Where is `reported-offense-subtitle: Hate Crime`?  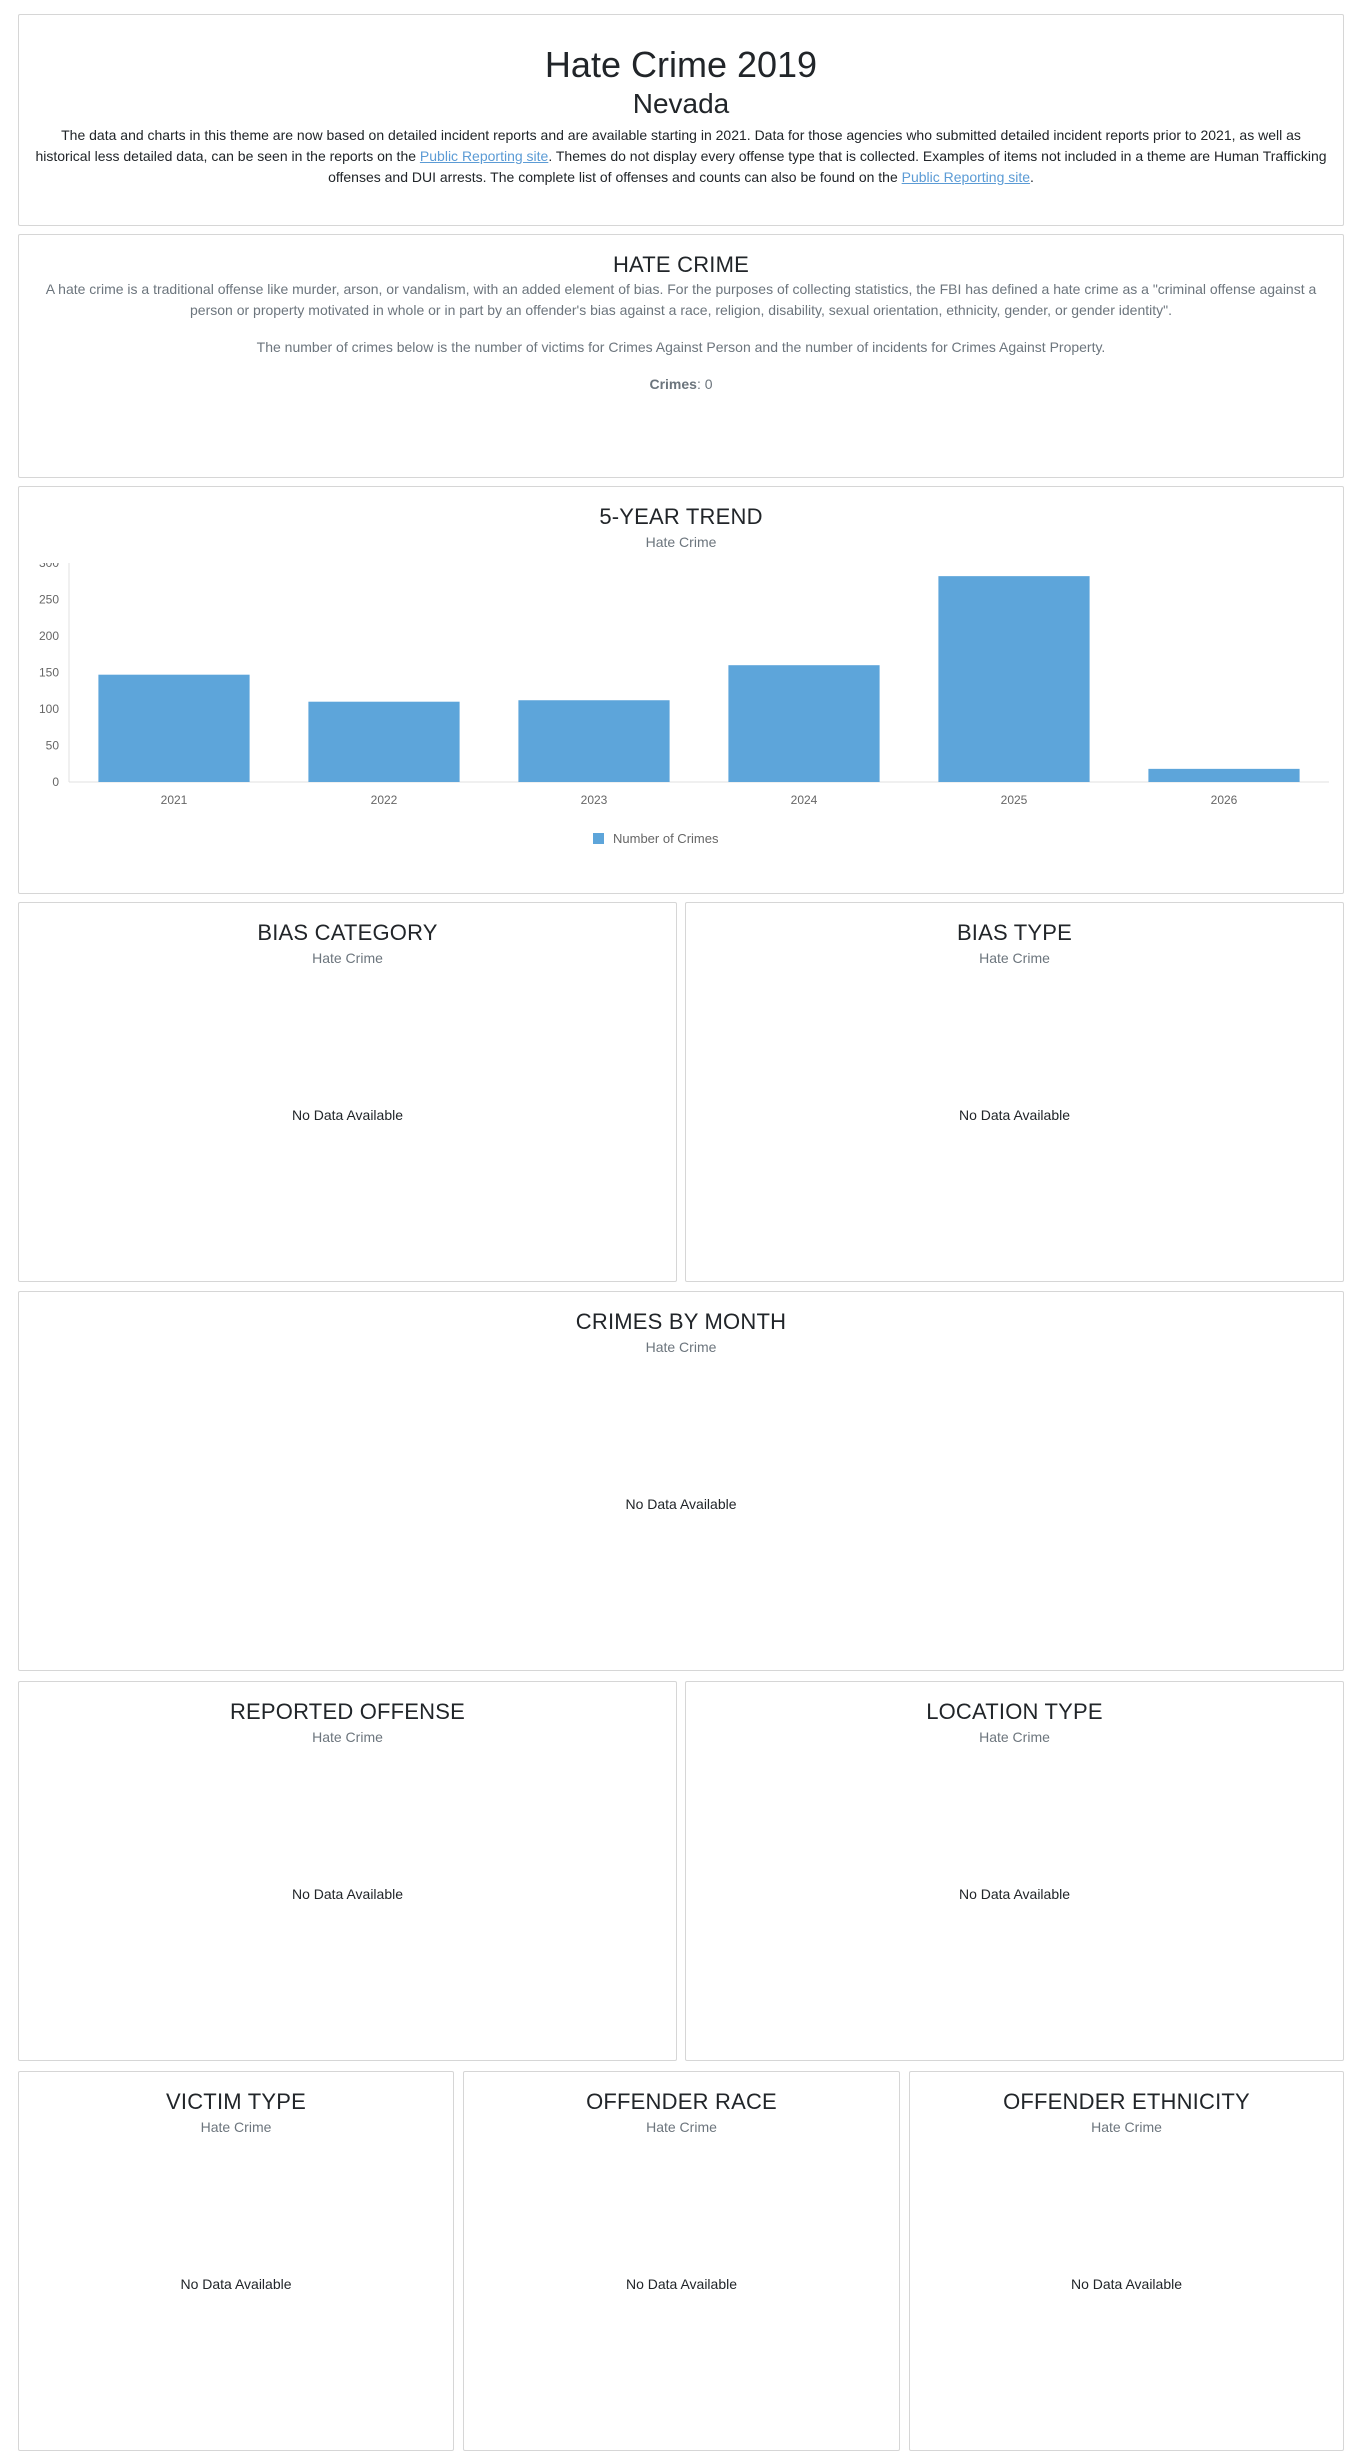
reported-offense-subtitle: Hate Crime is located at coordinates (347, 1737).